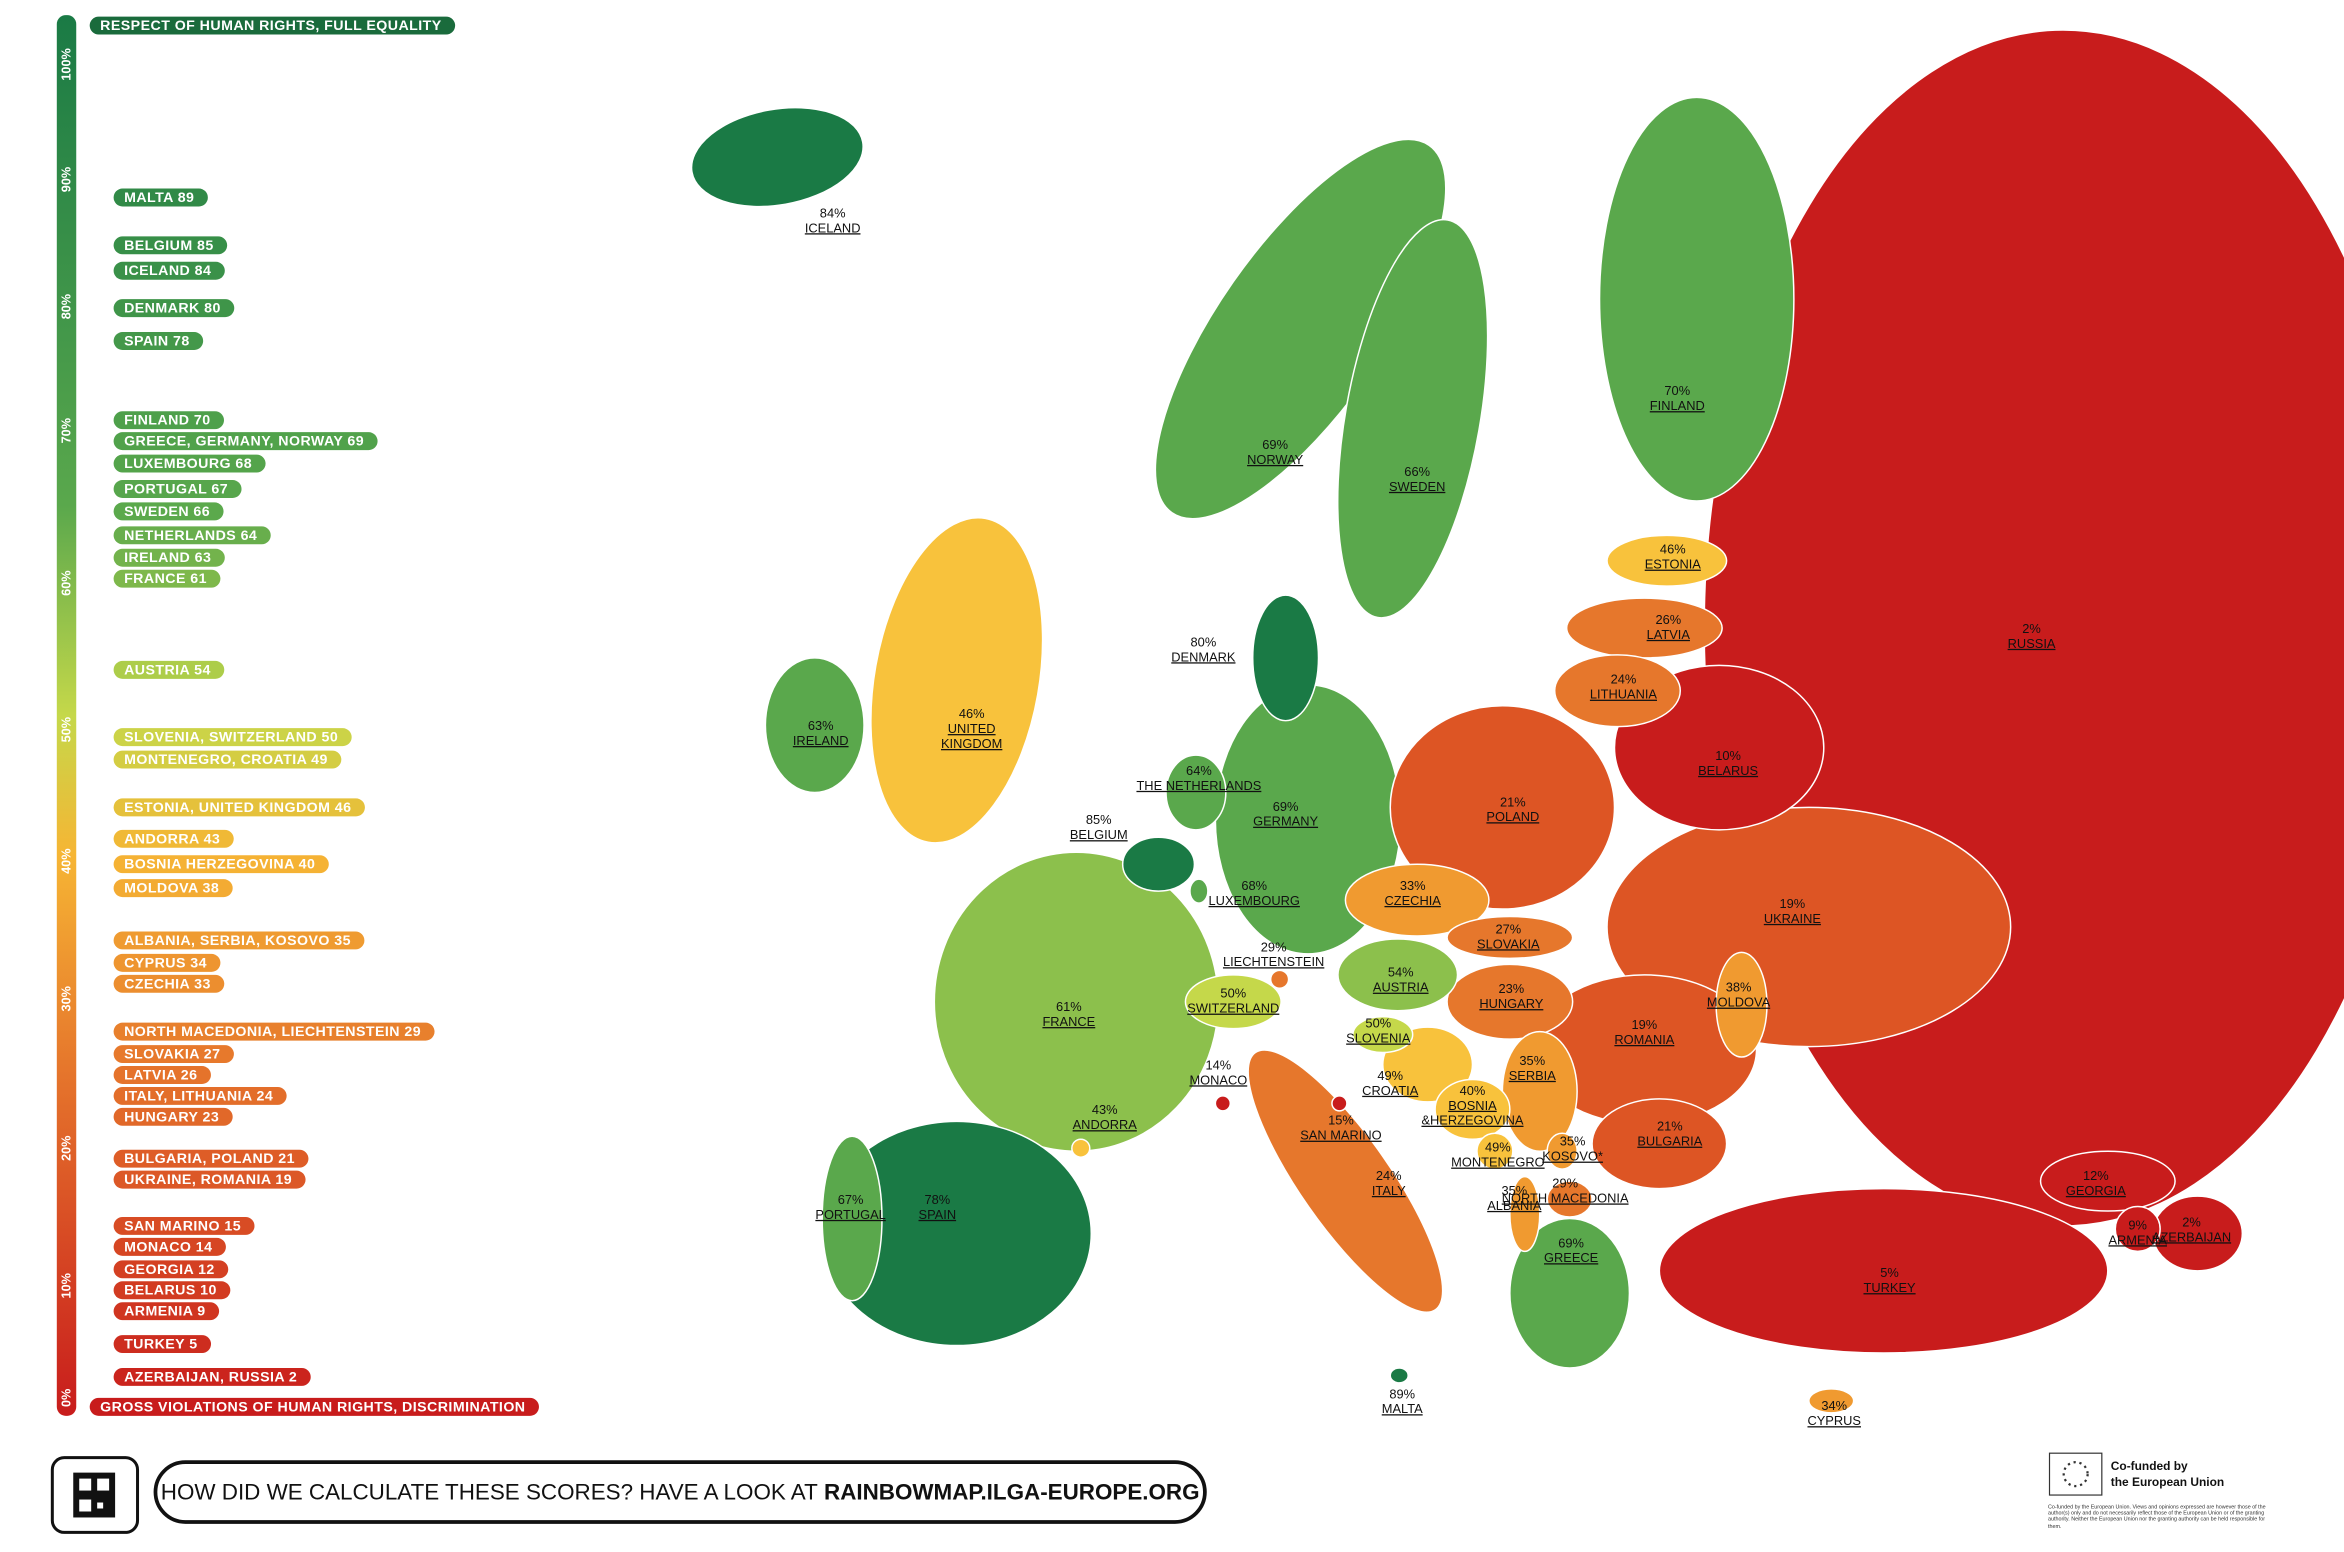 The image size is (2344, 1552). I want to click on country-name: UNITED, so click(972, 728).